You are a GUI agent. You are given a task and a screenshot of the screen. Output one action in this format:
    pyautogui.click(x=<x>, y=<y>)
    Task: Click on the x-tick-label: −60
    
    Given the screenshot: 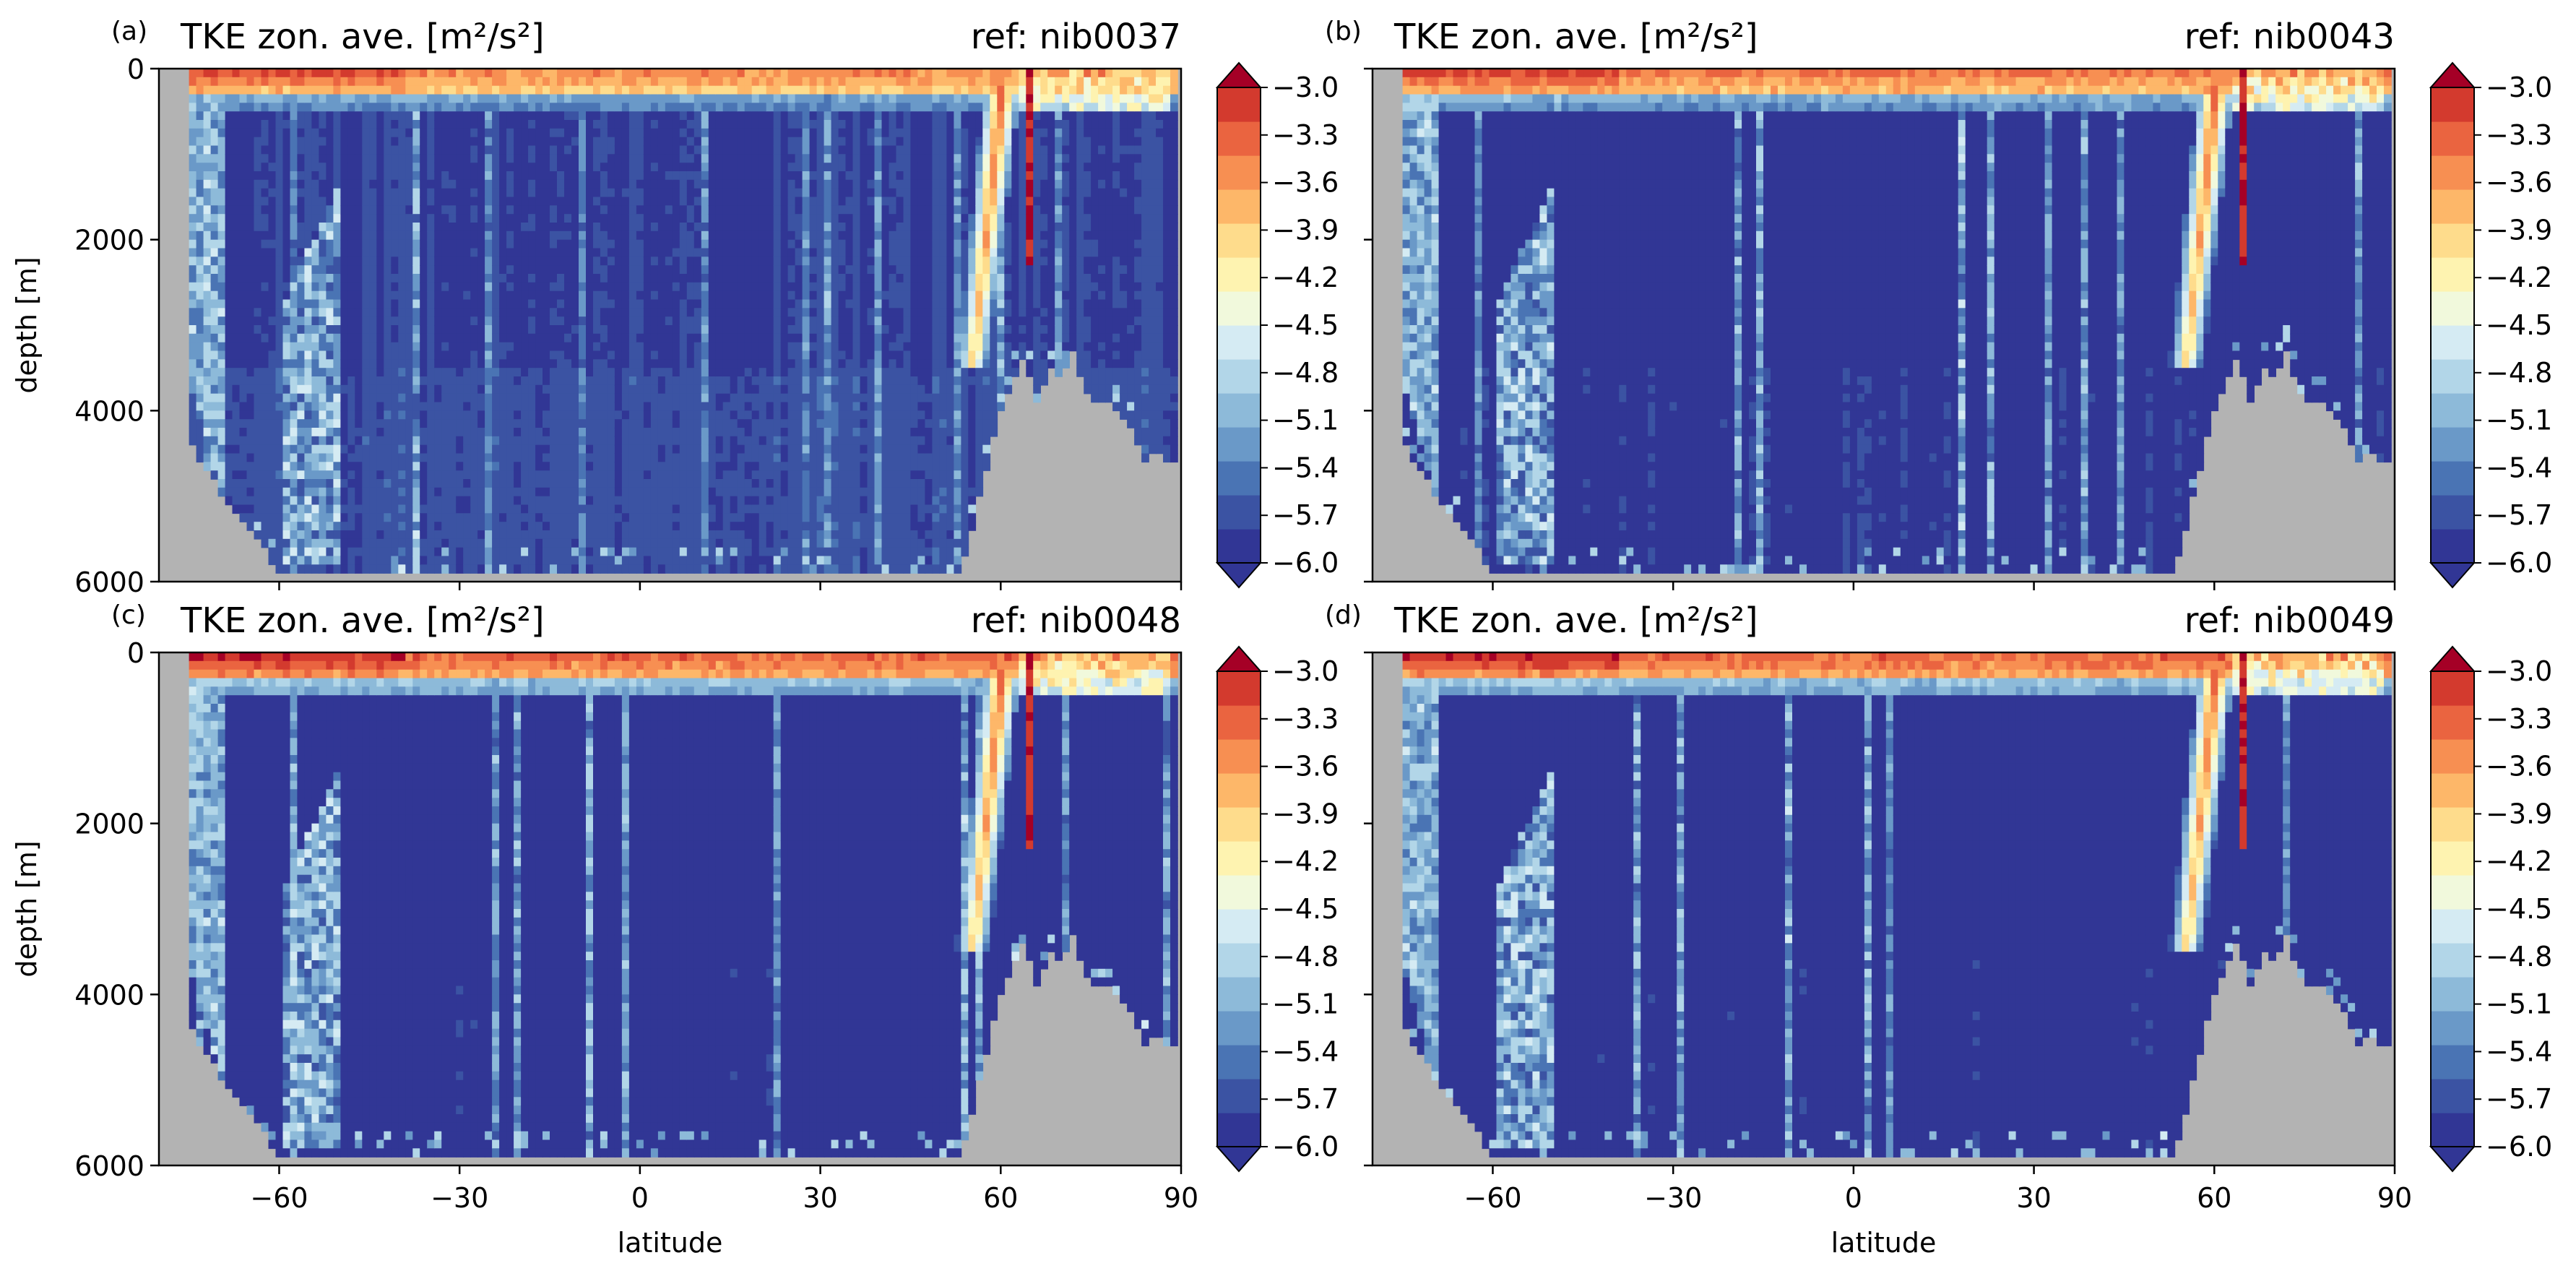 What is the action you would take?
    pyautogui.click(x=1492, y=1198)
    